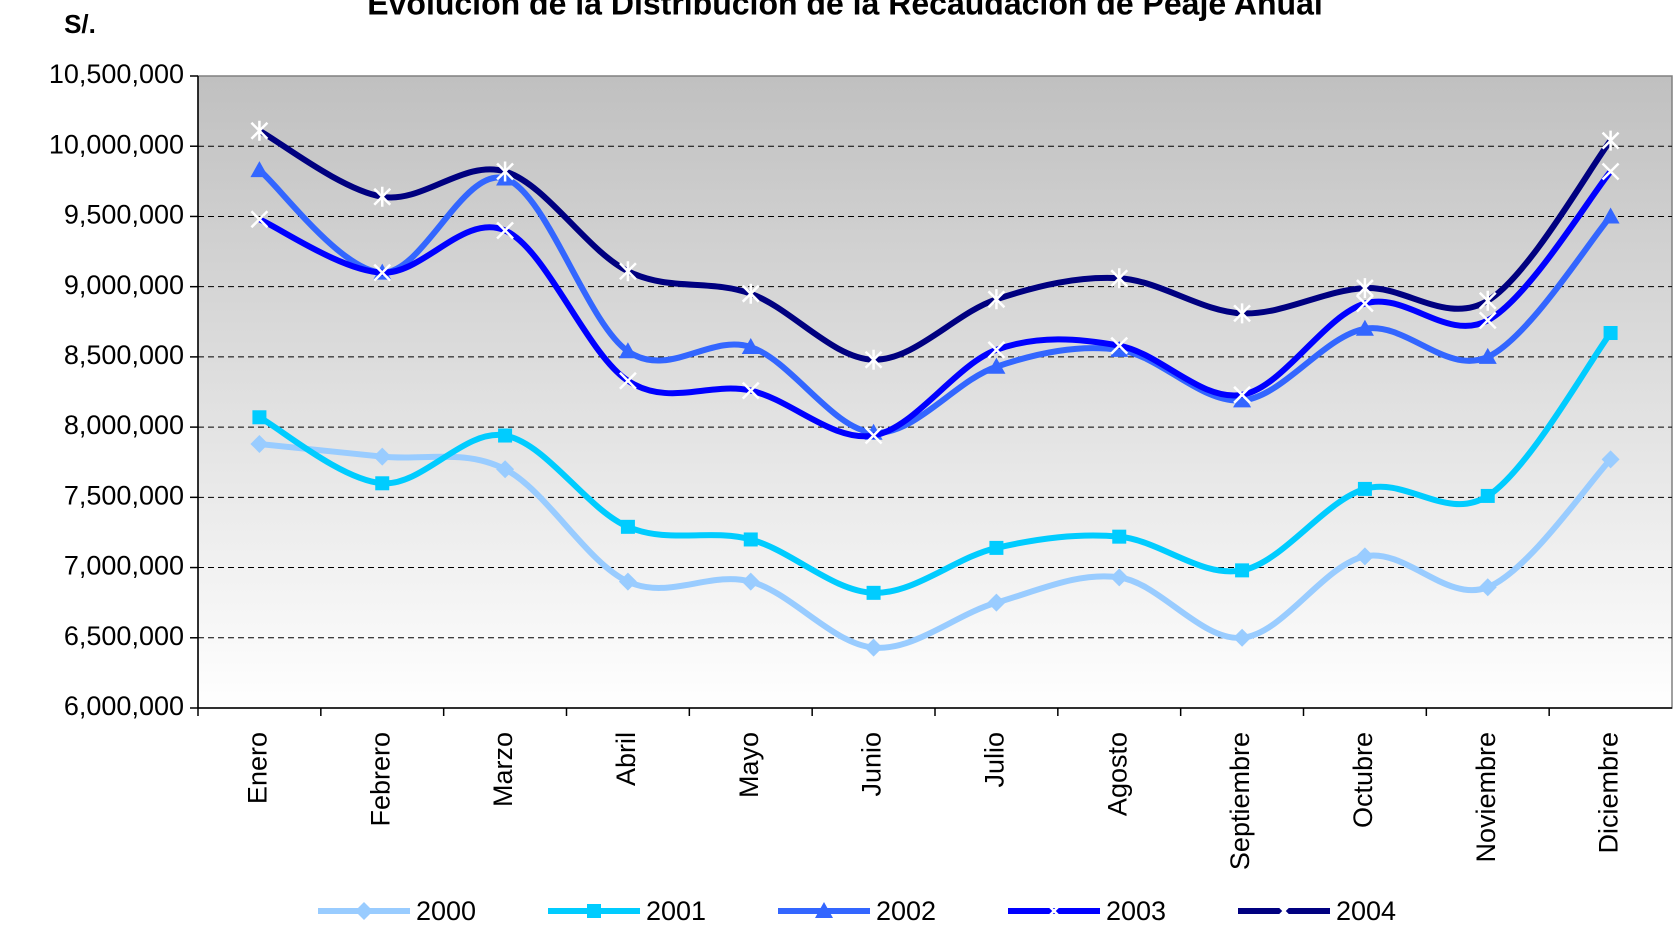  What do you see at coordinates (503, 769) in the screenshot?
I see `x-tick-label: Marzo` at bounding box center [503, 769].